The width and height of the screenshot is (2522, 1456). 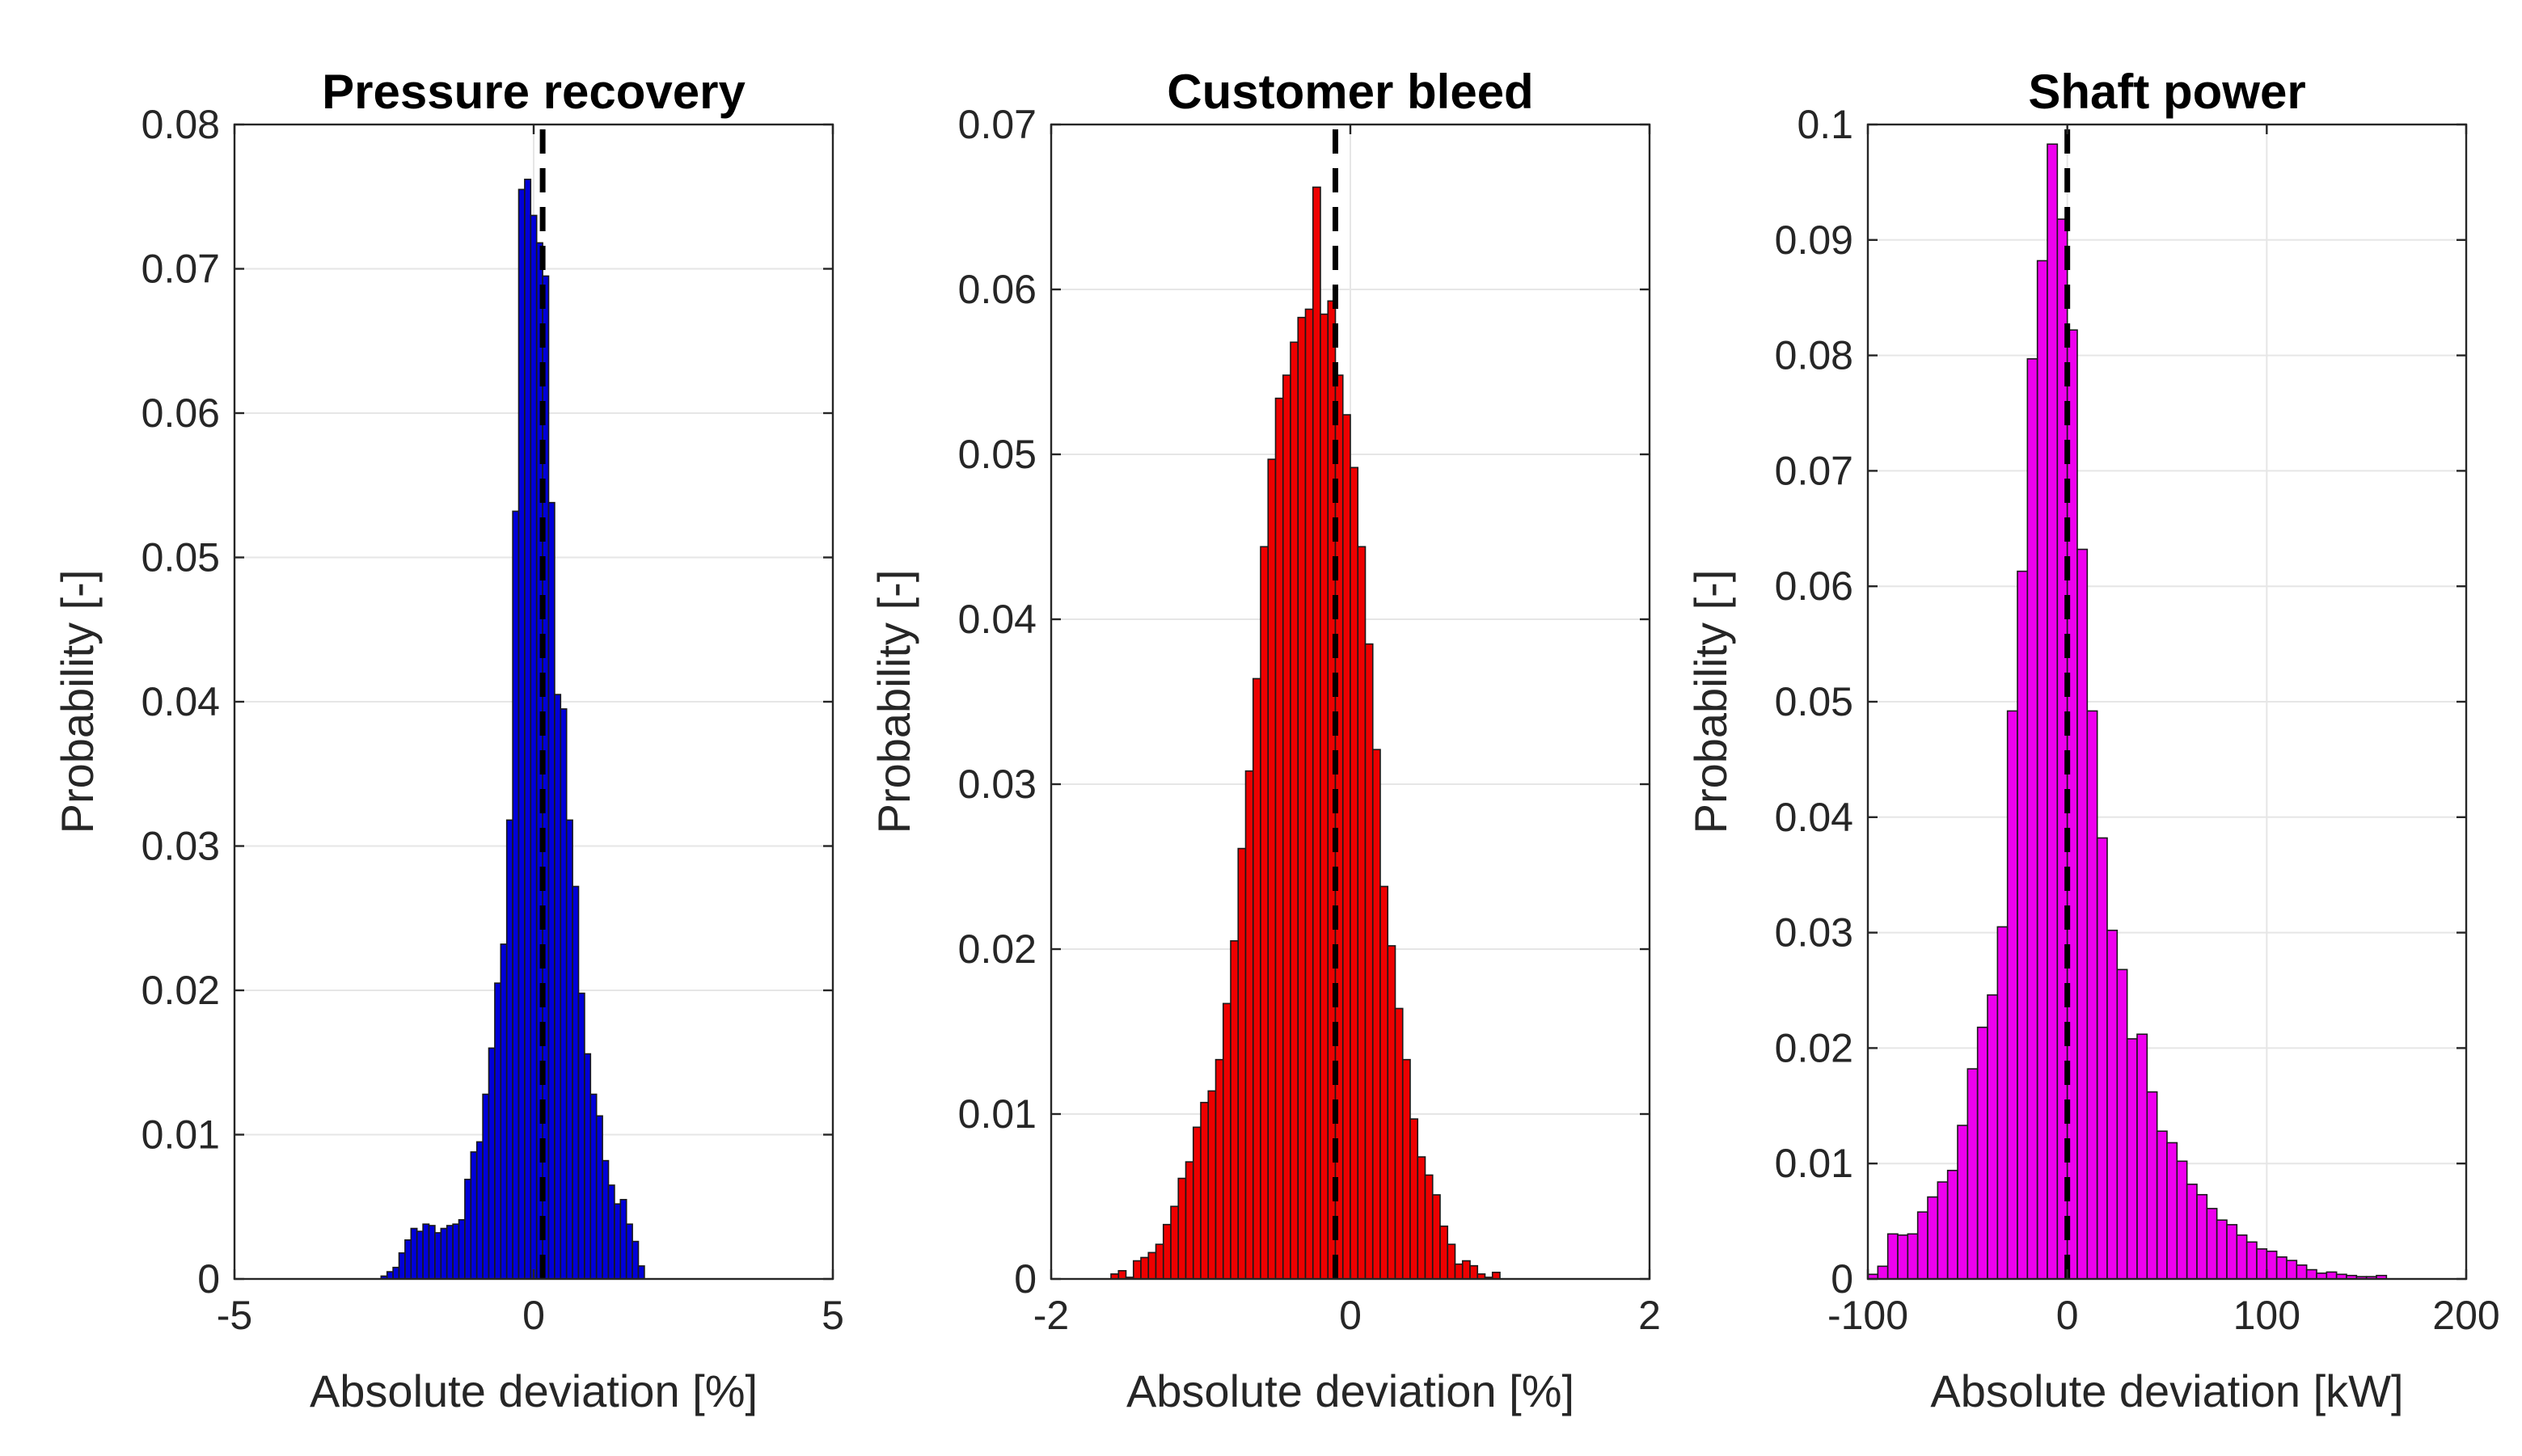 What do you see at coordinates (1814, 701) in the screenshot?
I see `y-tick-label: 0.05` at bounding box center [1814, 701].